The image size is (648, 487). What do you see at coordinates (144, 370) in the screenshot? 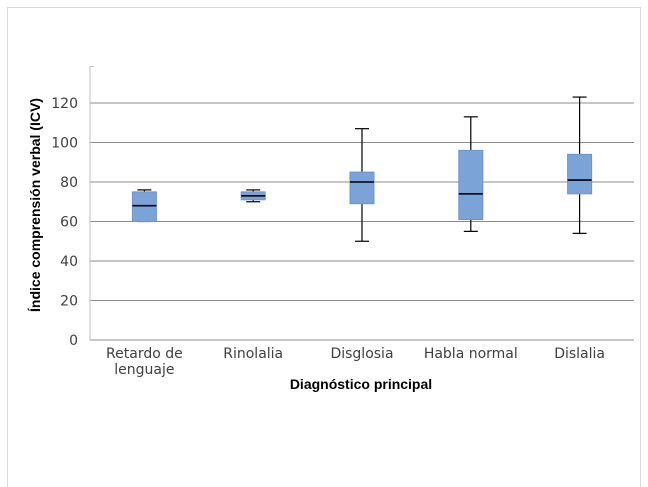
I see `category-label-line: lenguaje` at bounding box center [144, 370].